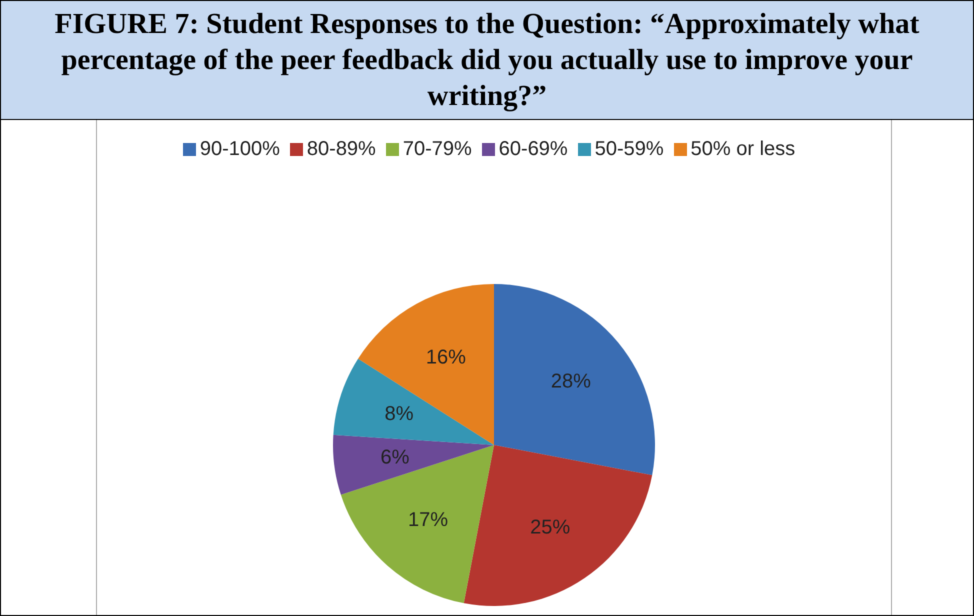 This screenshot has width=974, height=616. I want to click on data-label: 17%, so click(428, 519).